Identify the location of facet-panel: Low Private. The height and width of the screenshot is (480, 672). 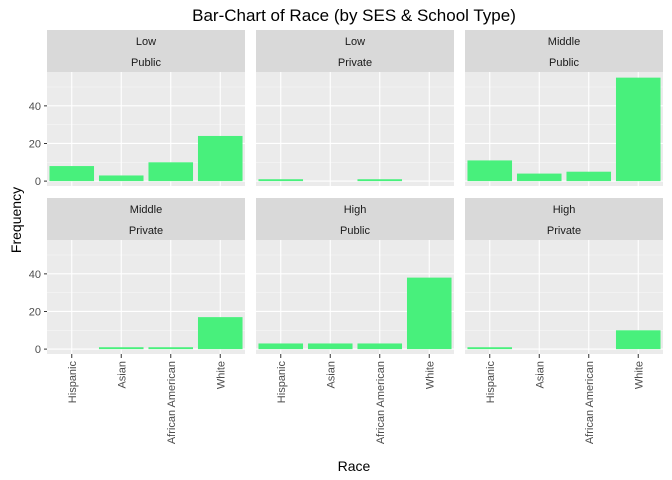
(355, 108).